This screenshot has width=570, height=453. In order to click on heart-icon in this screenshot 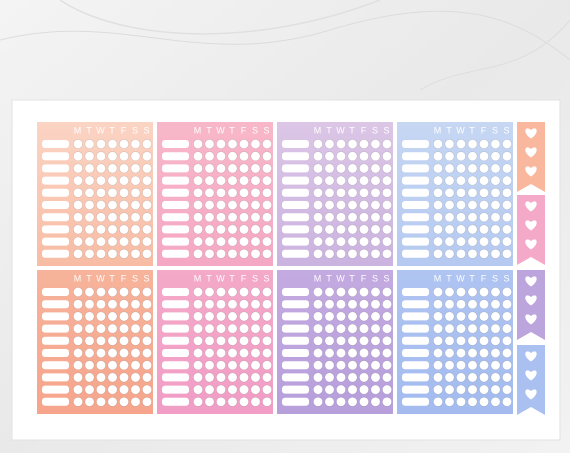, I will do `click(531, 244)`.